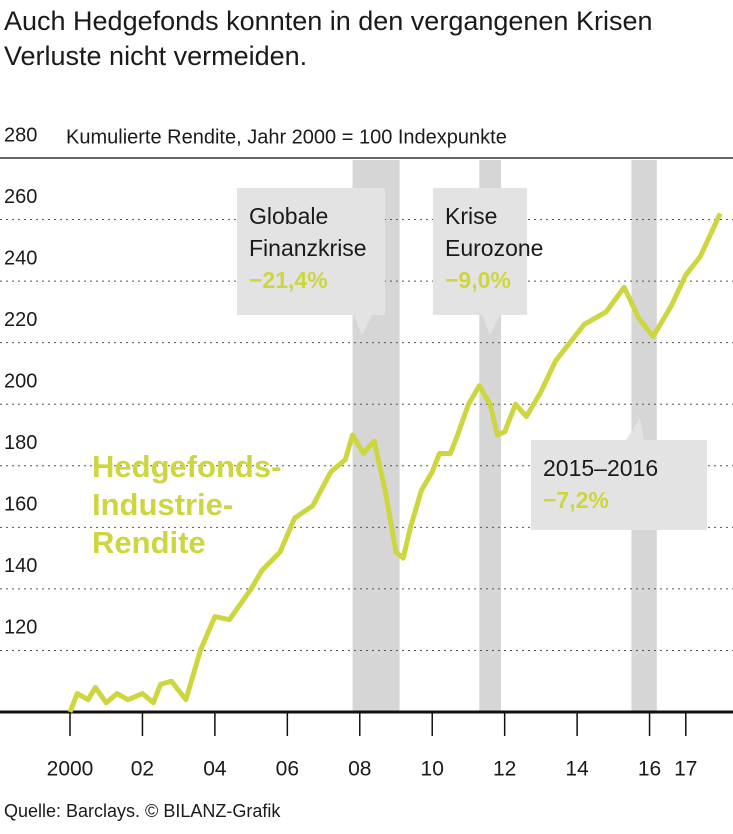 The image size is (733, 834). Describe the element at coordinates (685, 769) in the screenshot. I see `x-tick-label: 17` at that location.